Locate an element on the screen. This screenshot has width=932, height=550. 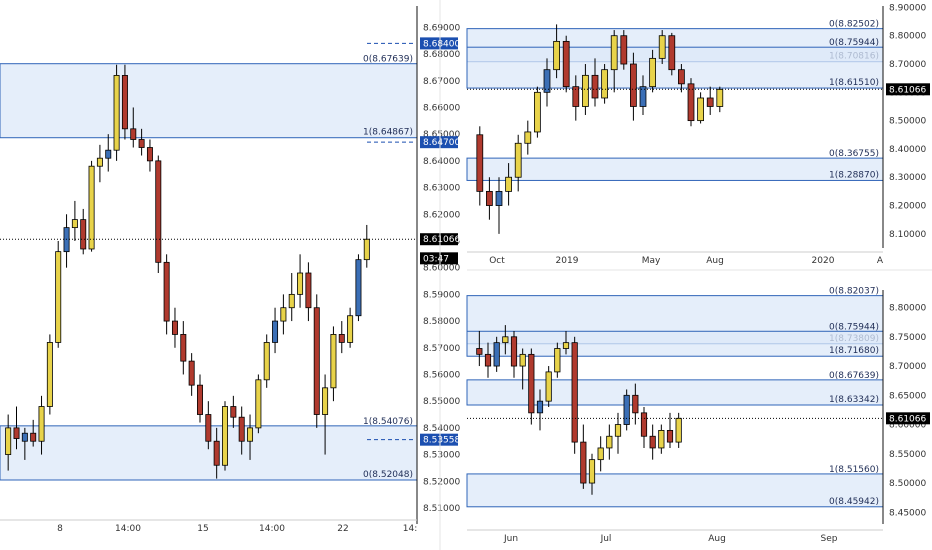
y-tick-0-11: 8.58000 is located at coordinates (441, 322).